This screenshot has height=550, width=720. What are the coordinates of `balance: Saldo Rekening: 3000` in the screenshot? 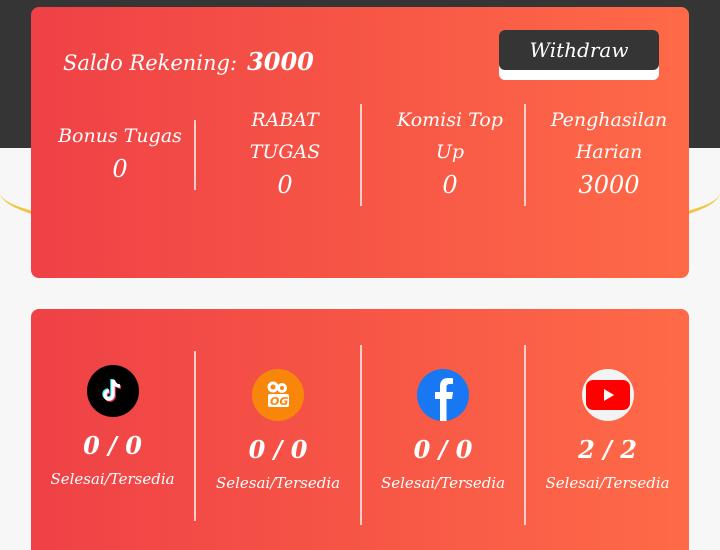 It's located at (188, 61).